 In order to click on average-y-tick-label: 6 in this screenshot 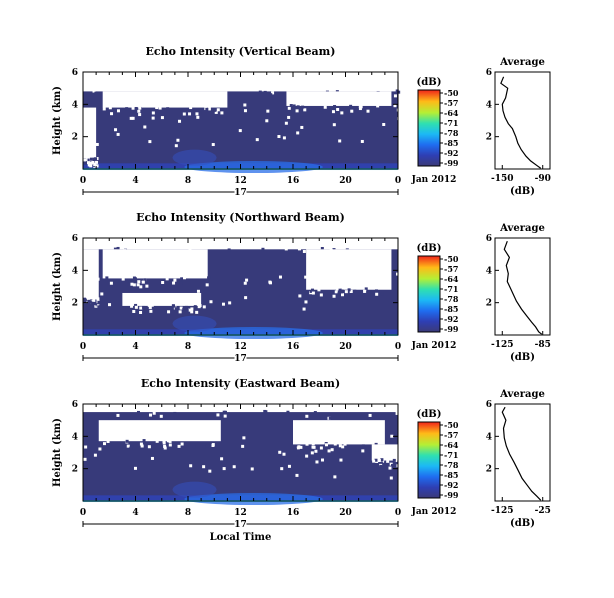, I will do `click(489, 239)`.